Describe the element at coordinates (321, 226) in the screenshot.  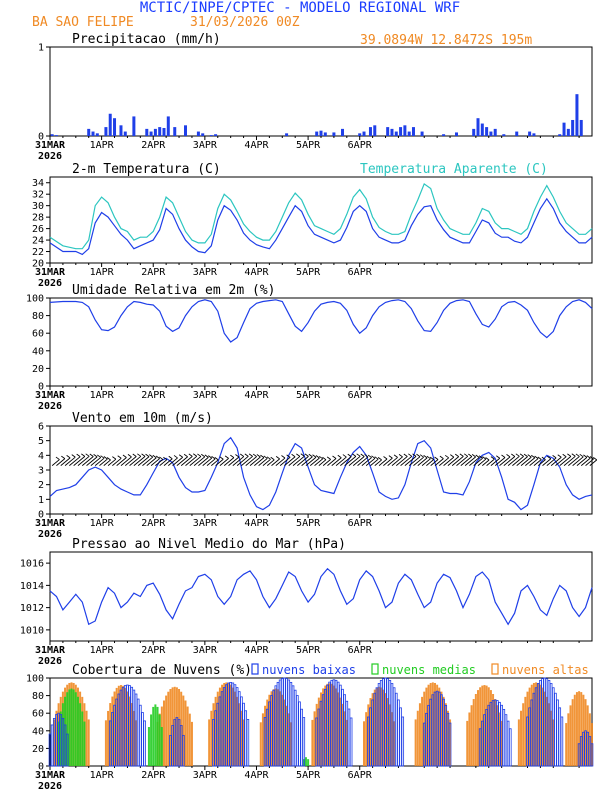
I see `temp-series-2-m-temperatura` at that location.